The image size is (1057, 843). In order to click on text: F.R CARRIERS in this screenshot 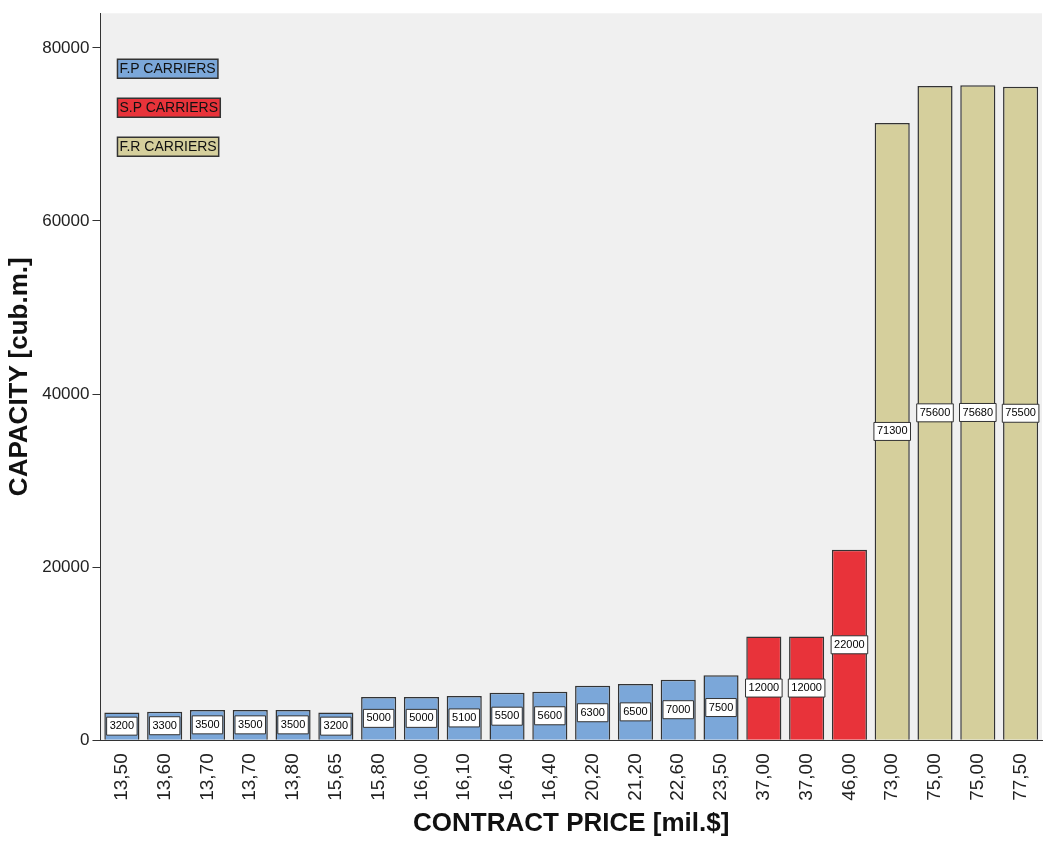, I will do `click(168, 146)`.